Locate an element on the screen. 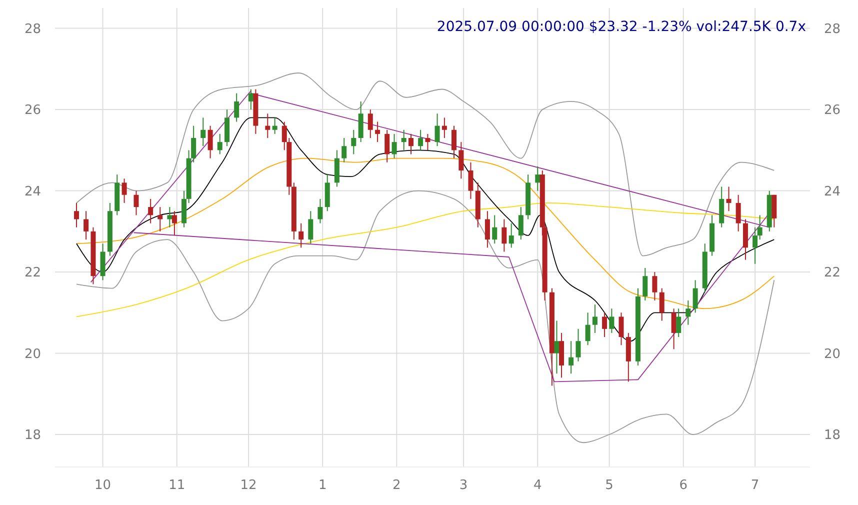 This screenshot has height=505, width=858. y2-tick-label: 22 is located at coordinates (832, 273).